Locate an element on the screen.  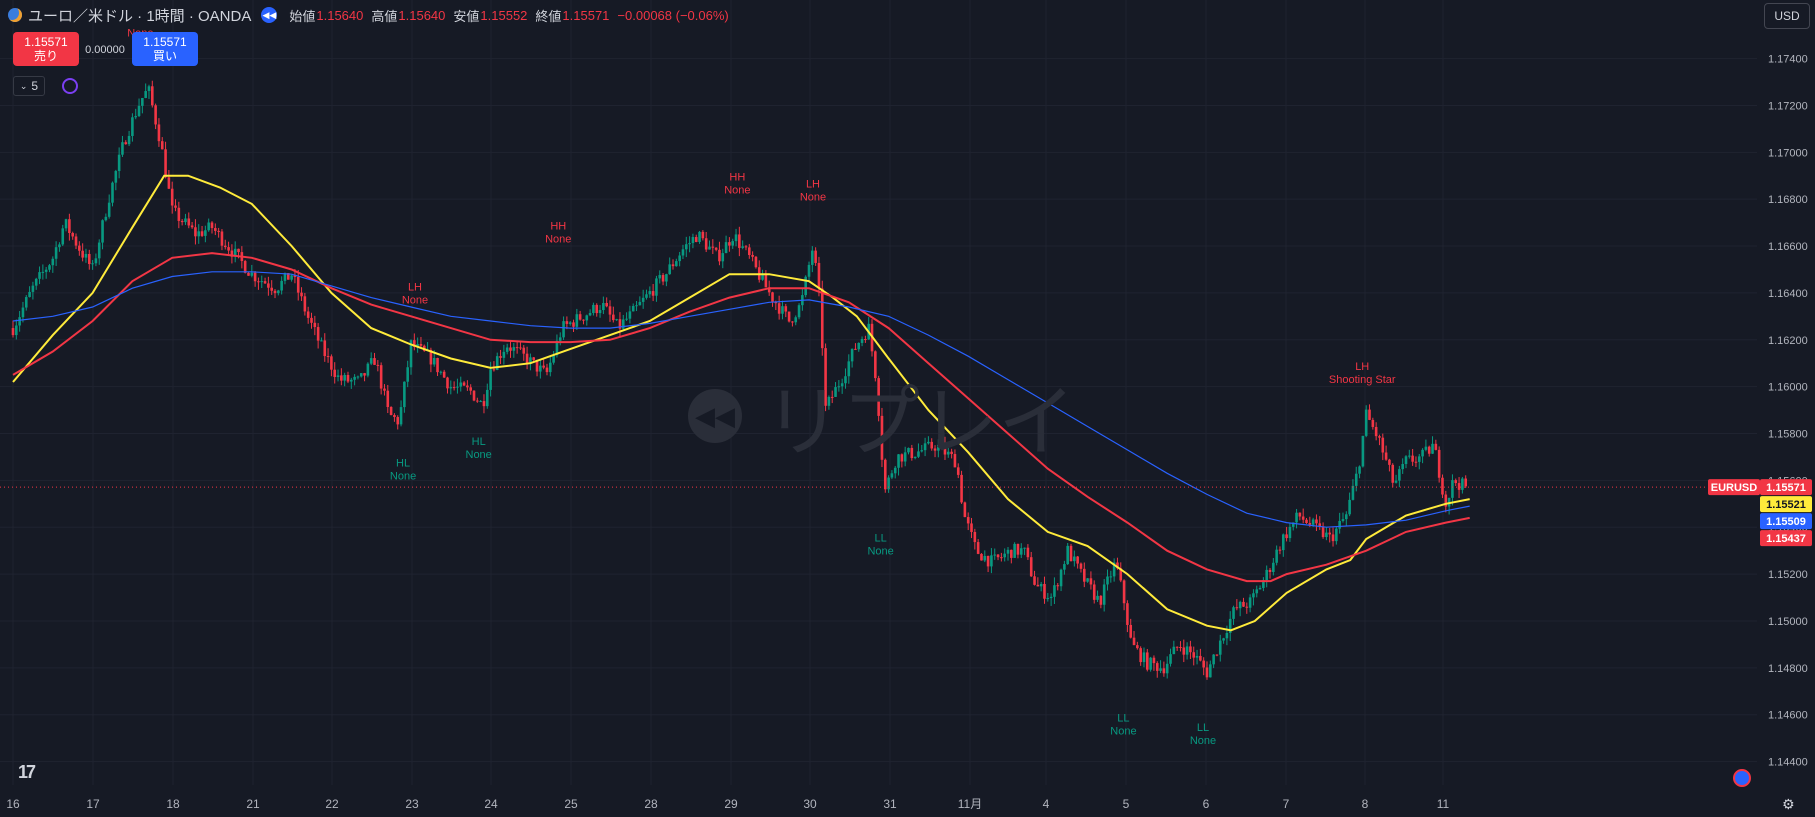
replay-icon: ◀◀ is located at coordinates (269, 15).